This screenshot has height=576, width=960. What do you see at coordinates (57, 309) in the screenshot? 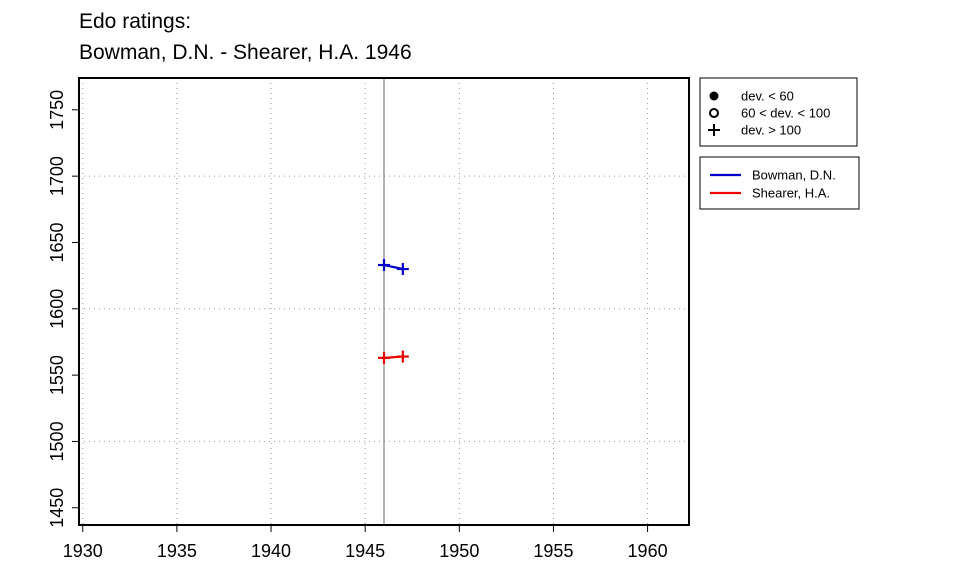
I see `y-tick-label: 1600` at bounding box center [57, 309].